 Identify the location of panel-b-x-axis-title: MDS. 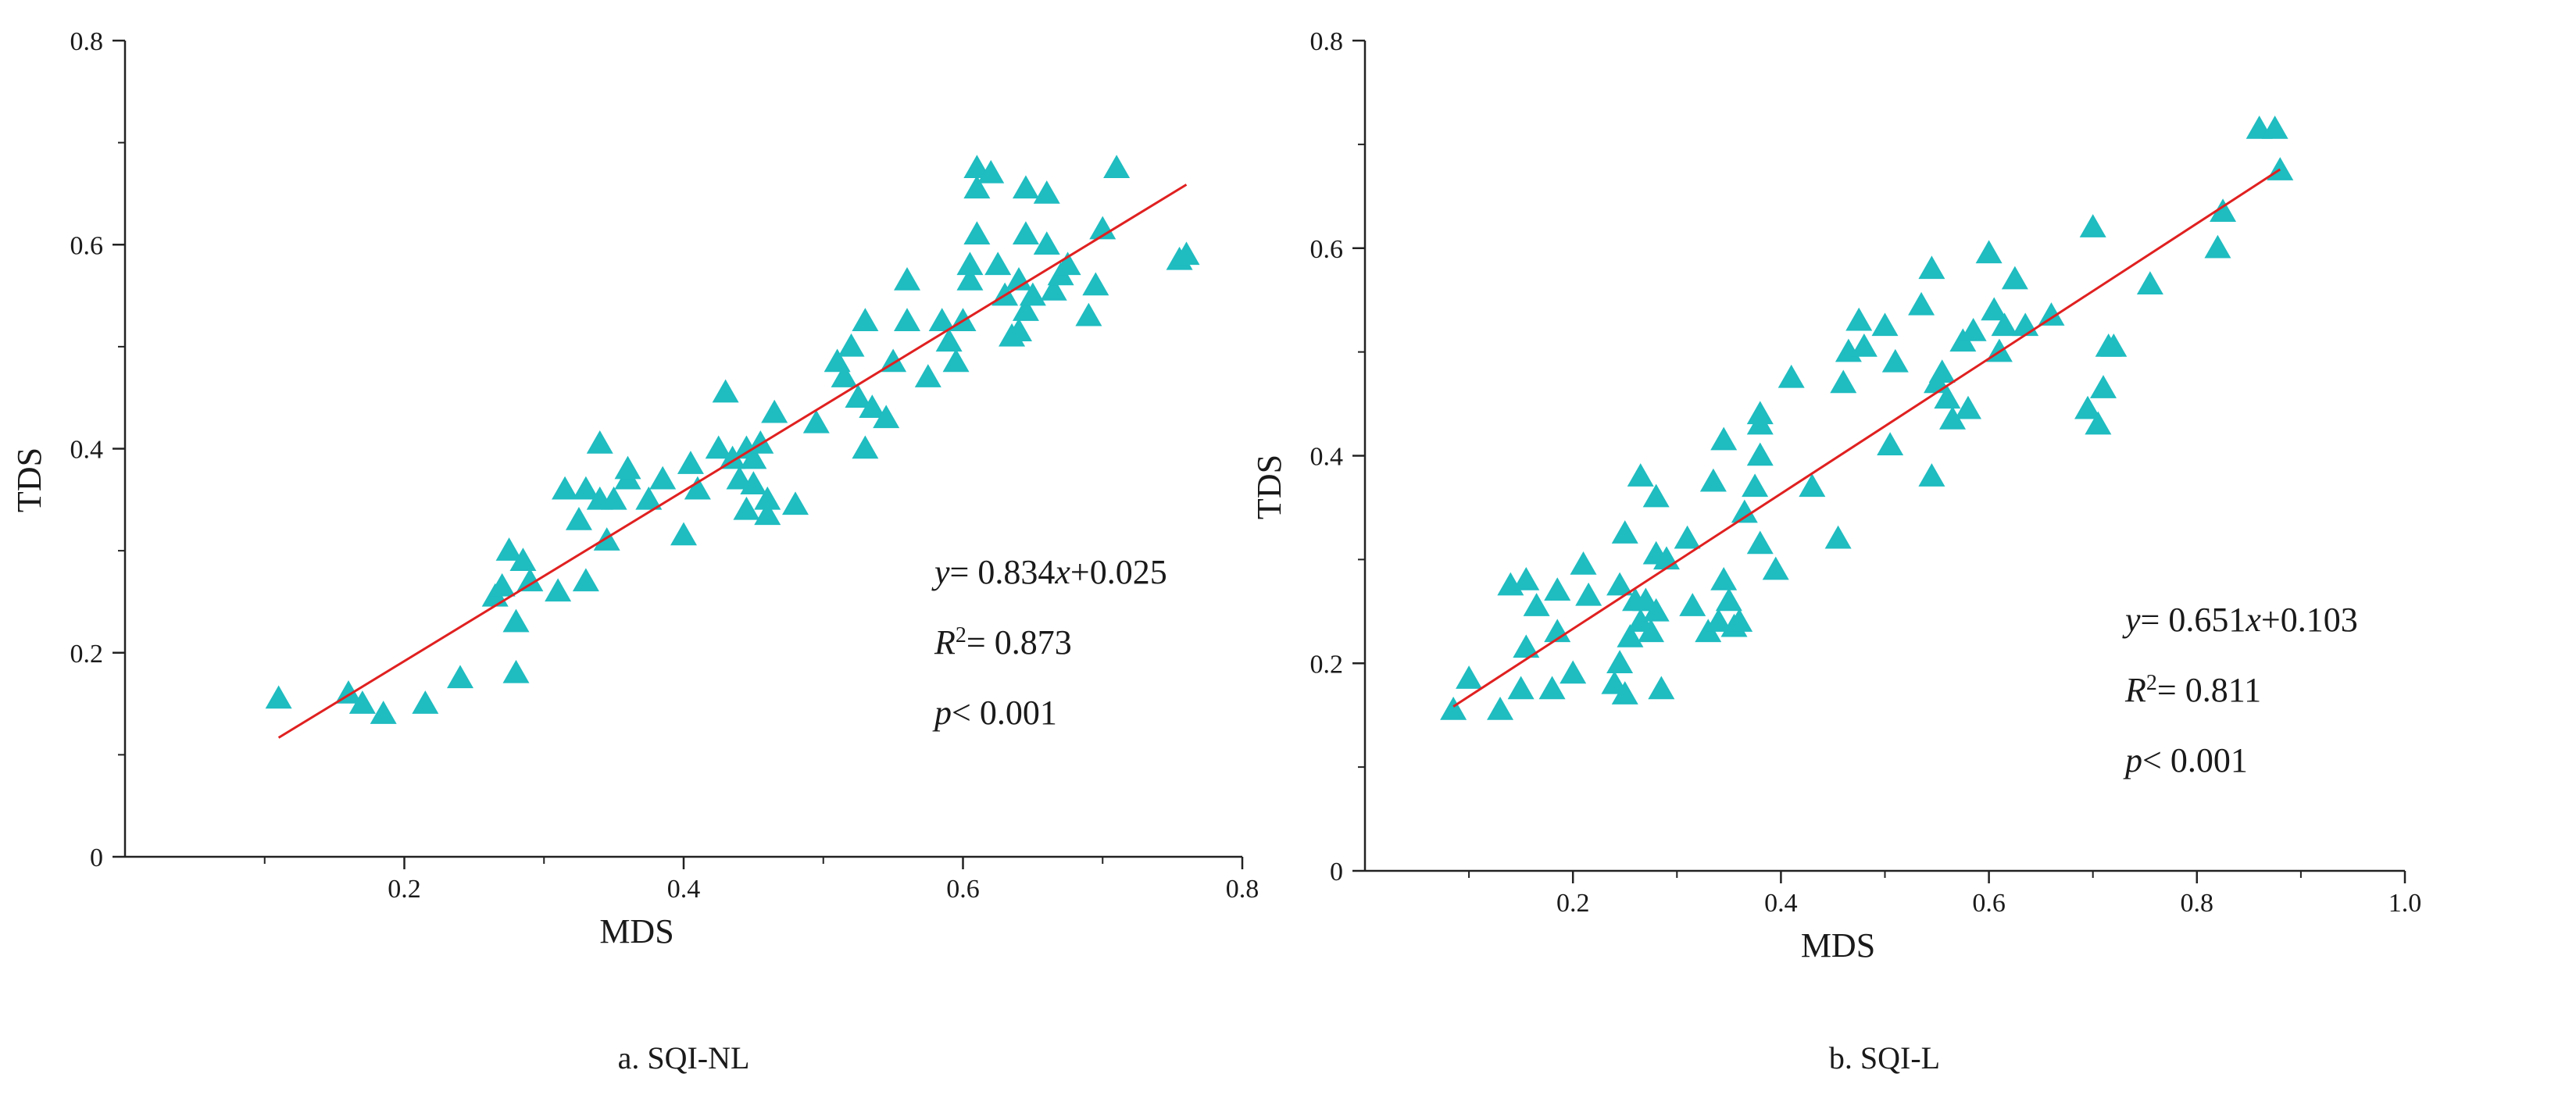
(1838, 945).